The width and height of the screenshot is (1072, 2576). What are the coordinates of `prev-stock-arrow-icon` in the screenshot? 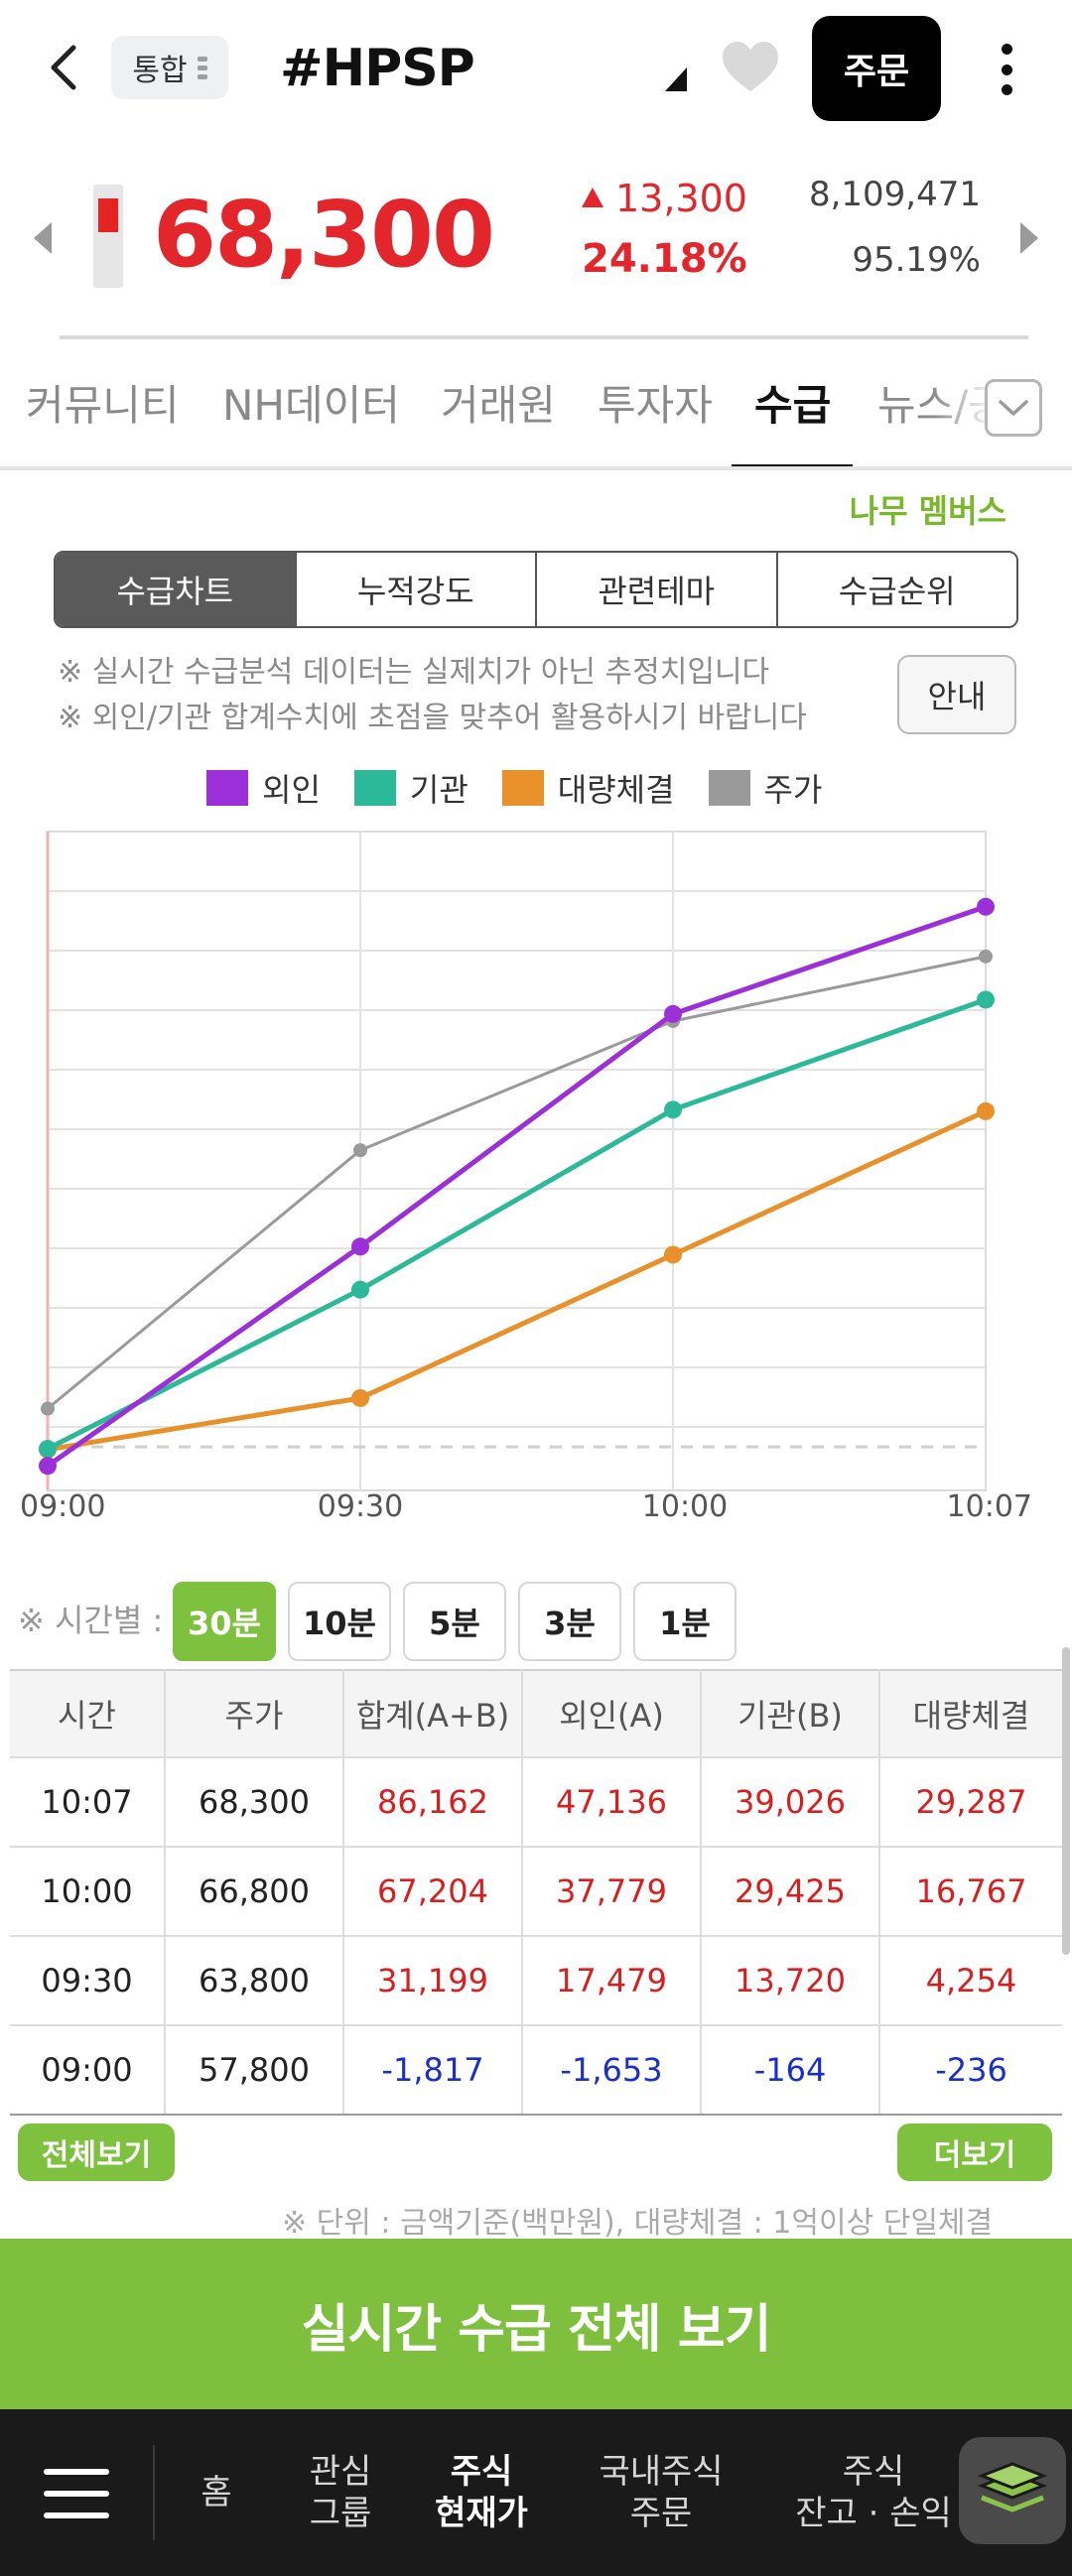 It's located at (43, 238).